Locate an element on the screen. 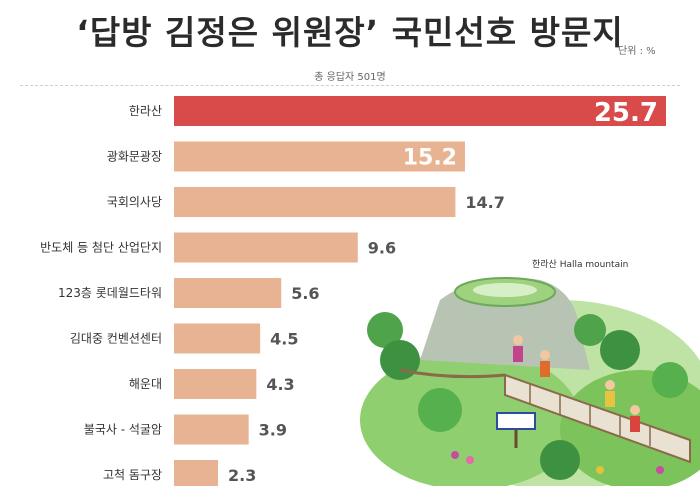 Image resolution: width=700 pixels, height=486 pixels. chart-title: ‘답방 김정은 위원장’ 국민선호 방문지 is located at coordinates (350, 32).